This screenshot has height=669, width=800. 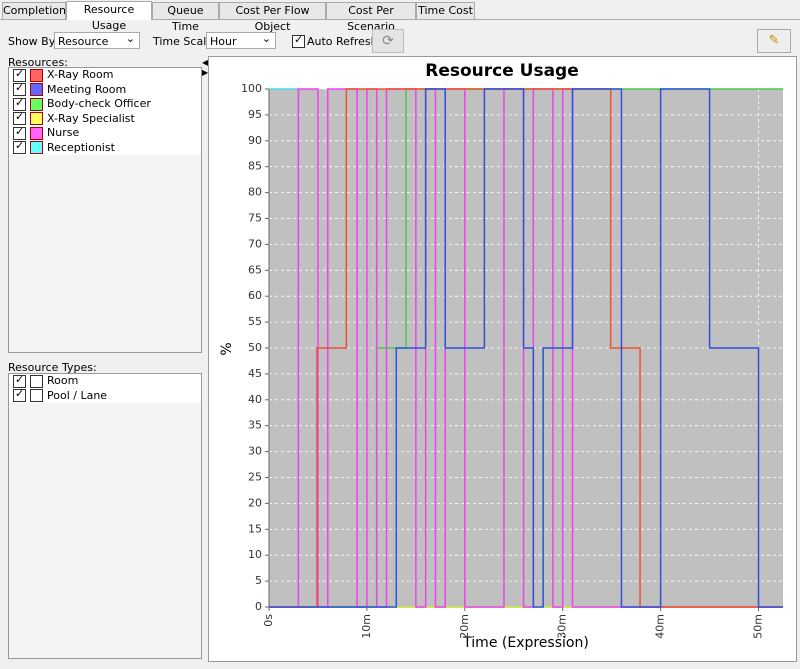 What do you see at coordinates (33, 41) in the screenshot?
I see `show-by-label: Show By:` at bounding box center [33, 41].